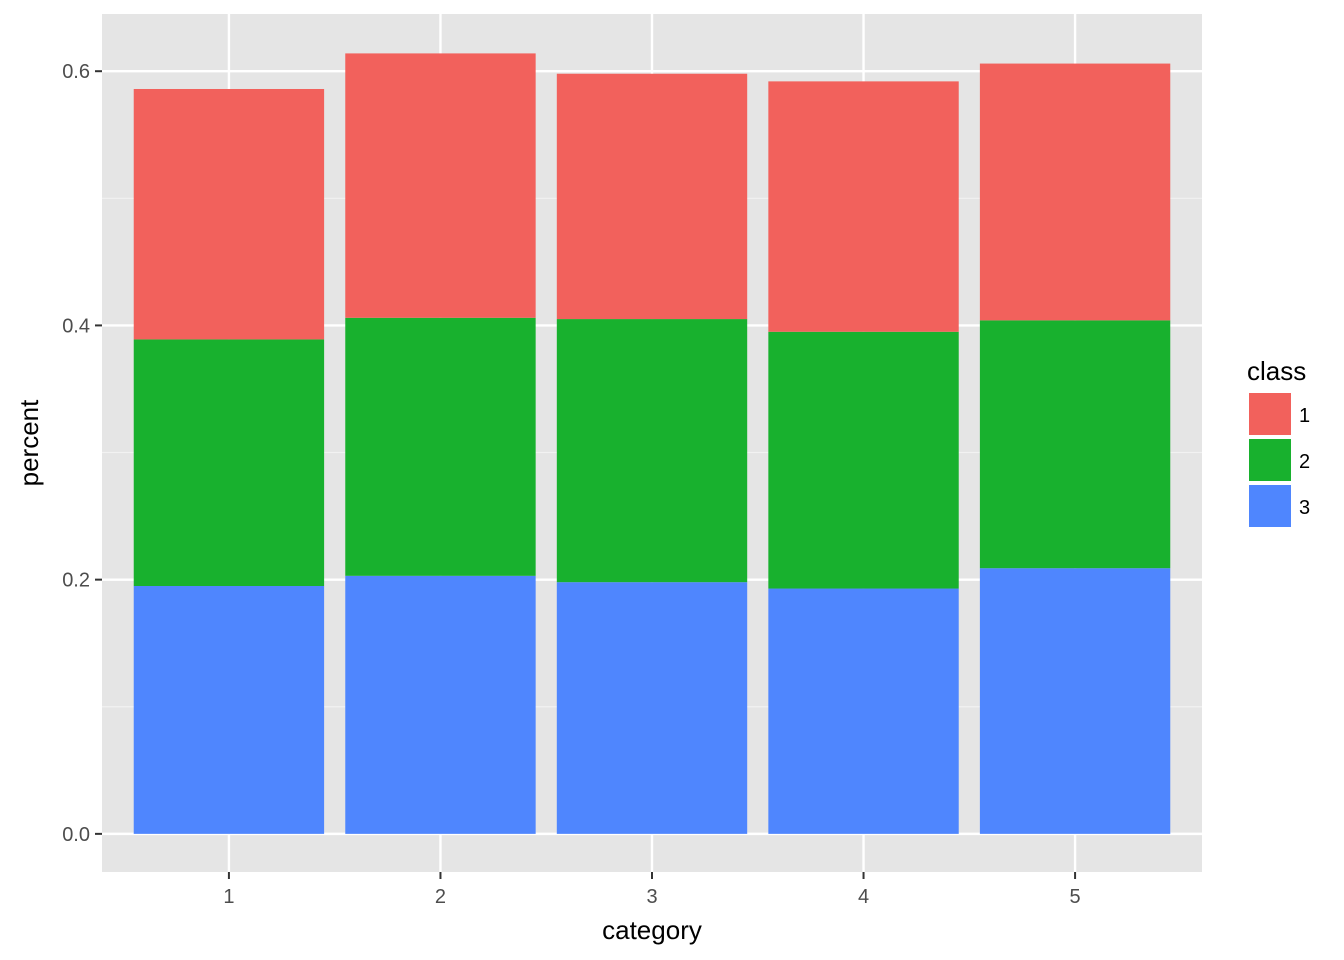  I want to click on x-axis: 1 2 3 4 5, so click(652, 890).